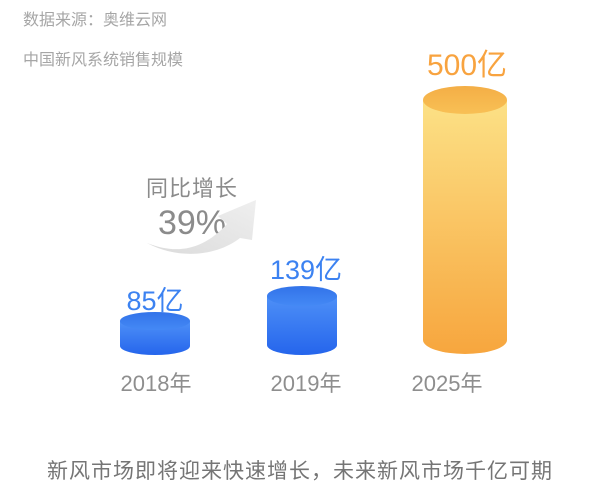 This screenshot has width=600, height=503. I want to click on growth-annotation: 同比增长 39%, so click(192, 207).